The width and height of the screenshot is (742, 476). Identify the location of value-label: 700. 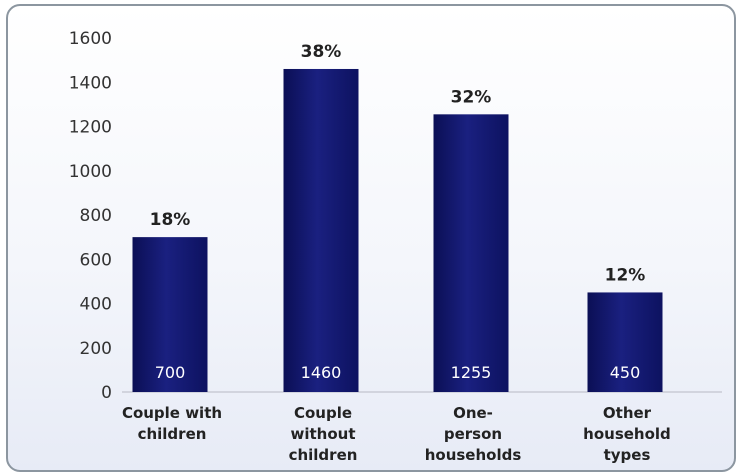
(170, 372).